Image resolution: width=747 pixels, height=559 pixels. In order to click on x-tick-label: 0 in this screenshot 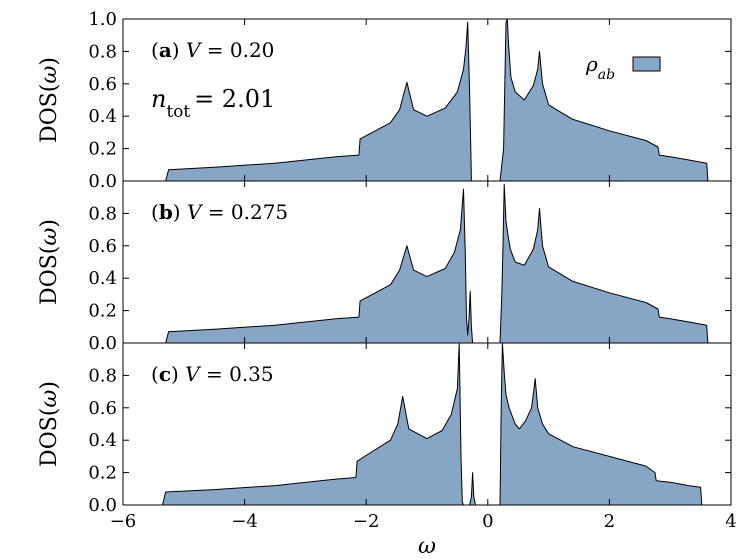, I will do `click(487, 521)`.